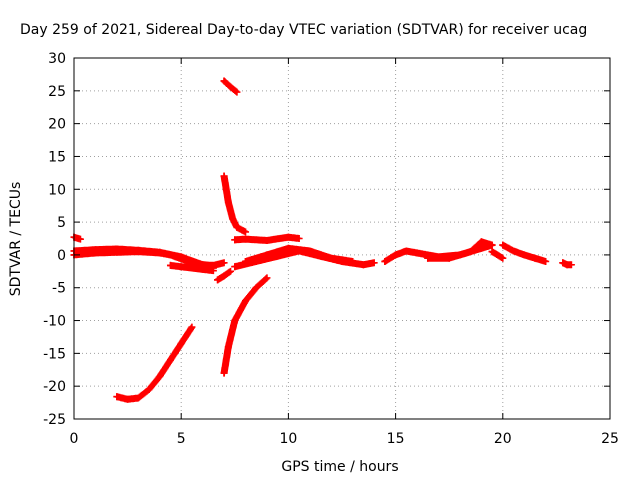 The height and width of the screenshot is (480, 640). I want to click on x-tick-label: 10, so click(288, 439).